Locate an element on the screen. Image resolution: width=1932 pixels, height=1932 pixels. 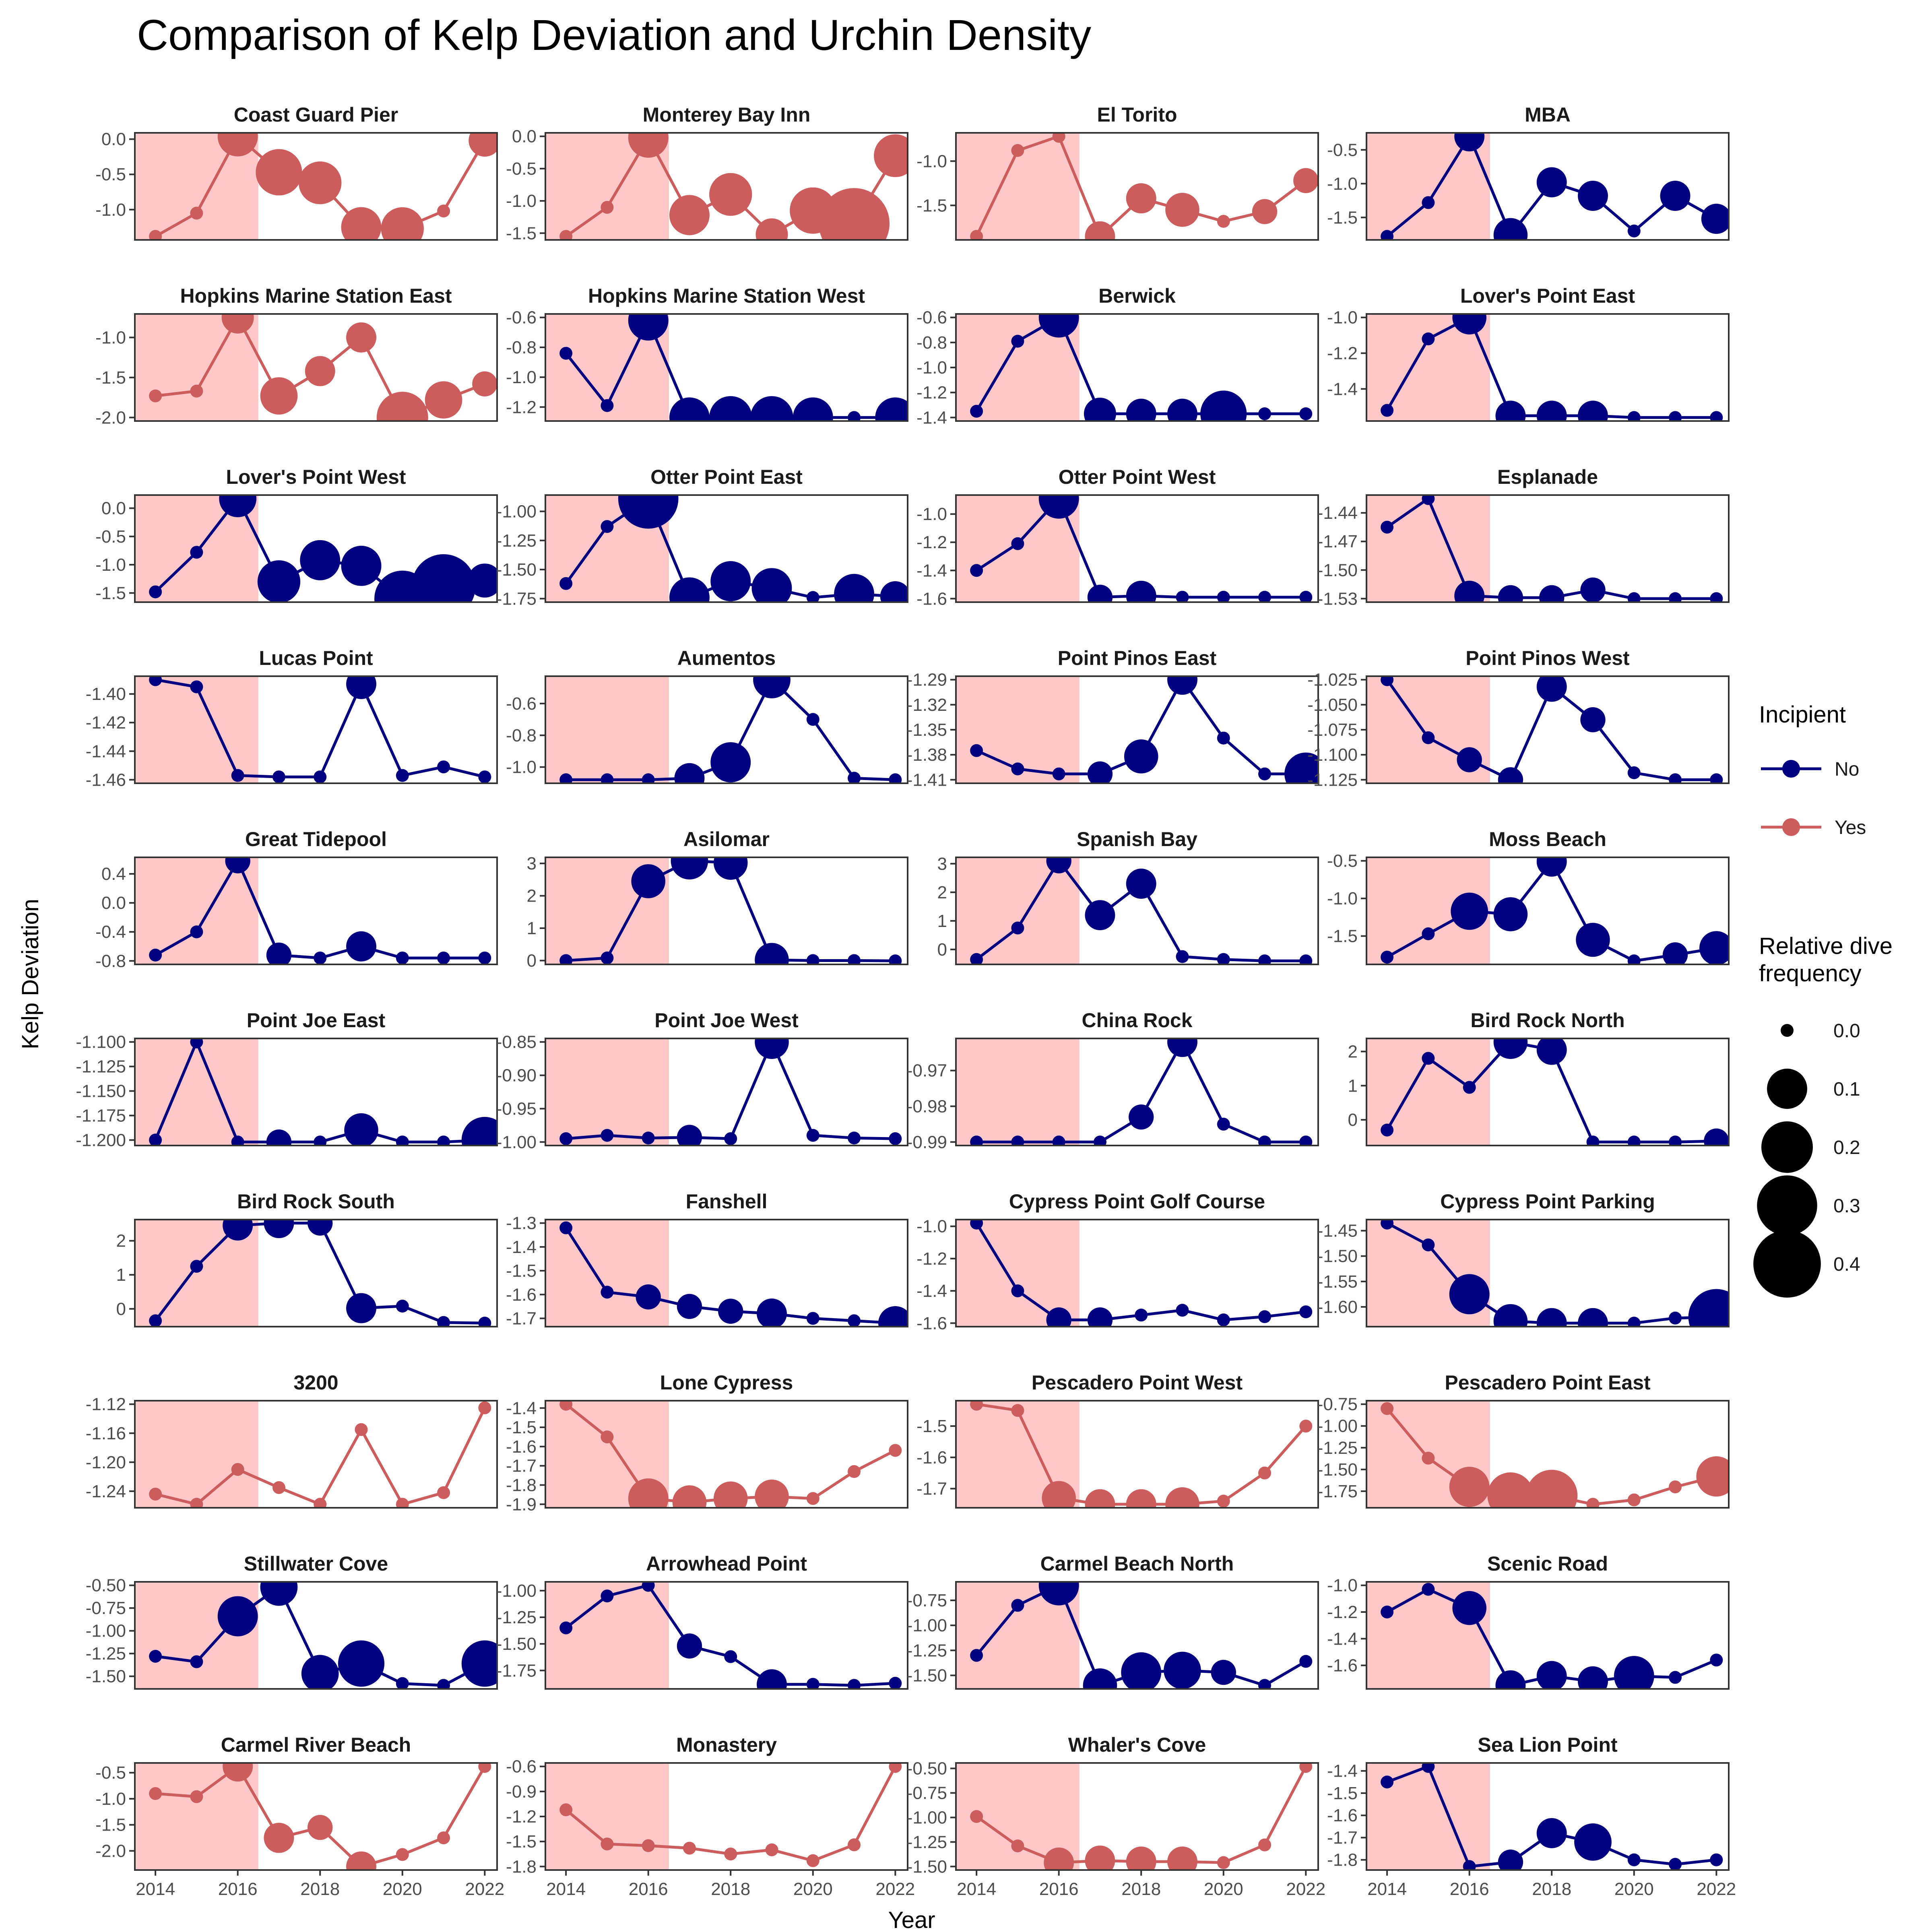
panel-title: Berwick is located at coordinates (1137, 296).